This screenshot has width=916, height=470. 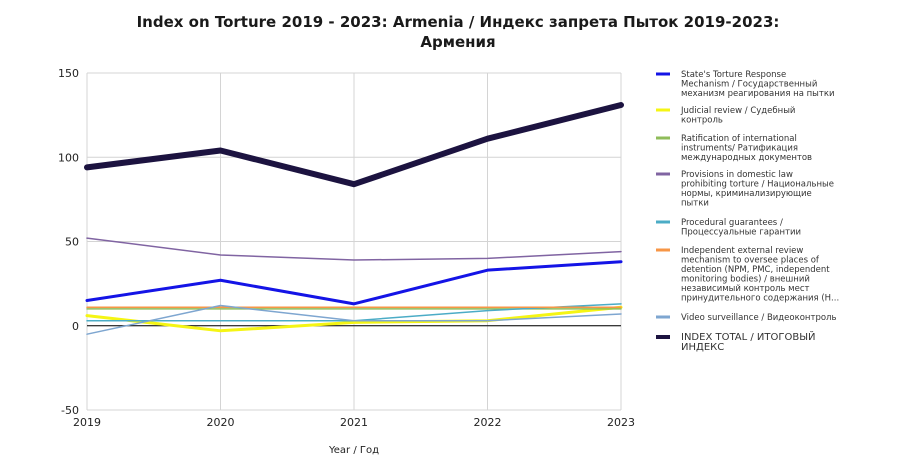 I want to click on legend-label: пытки, so click(x=695, y=204).